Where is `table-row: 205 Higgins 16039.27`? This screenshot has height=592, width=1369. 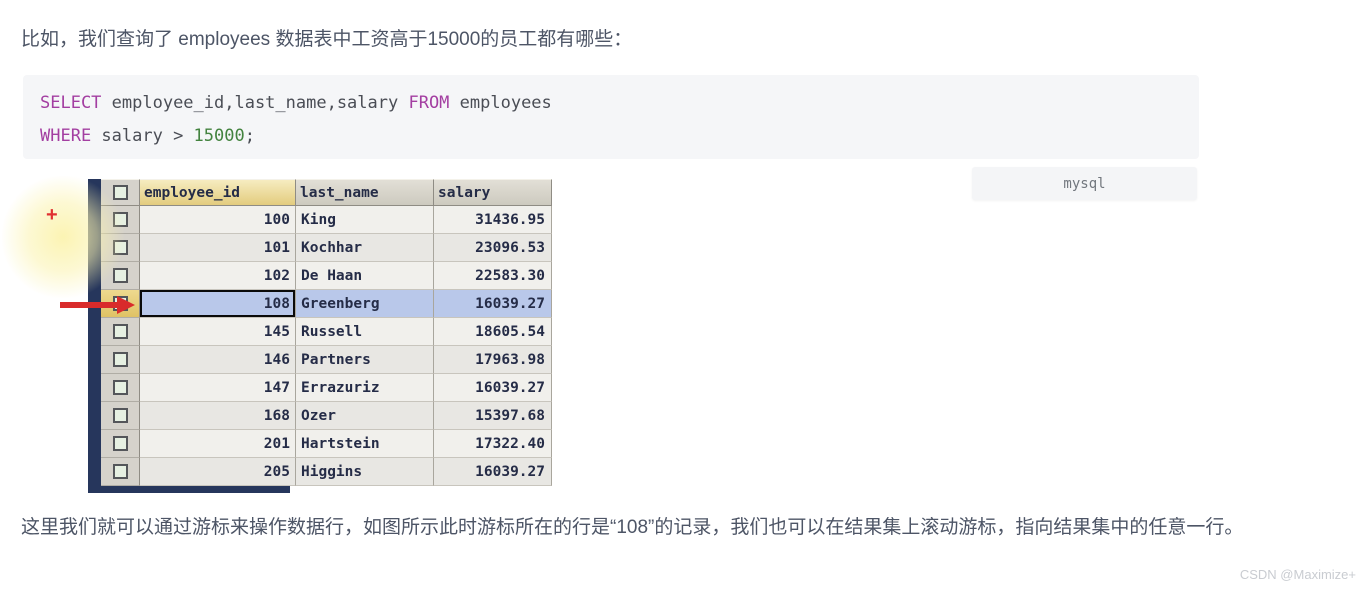 table-row: 205 Higgins 16039.27 is located at coordinates (326, 472).